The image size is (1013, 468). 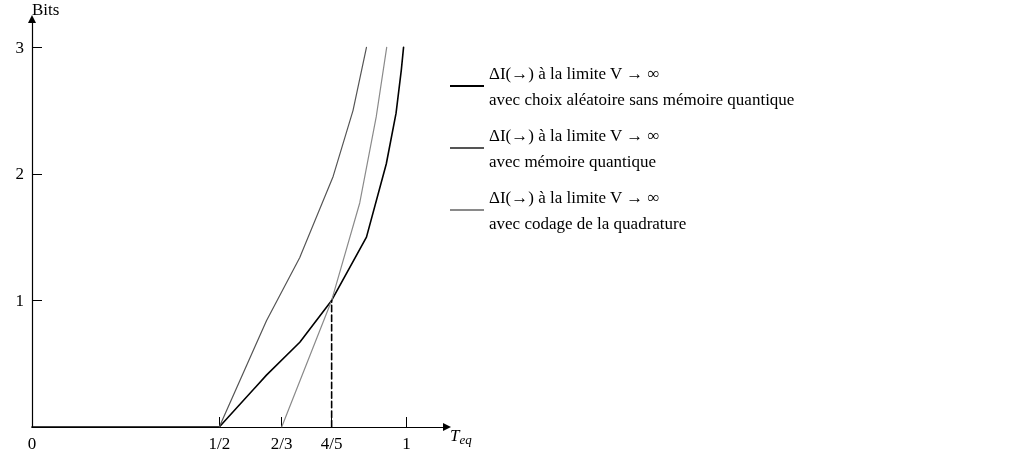 What do you see at coordinates (642, 86) in the screenshot?
I see `legend-label: ΔI(→) à la limite V → ∞ avec choix aléatoire sans mémoire quantique` at bounding box center [642, 86].